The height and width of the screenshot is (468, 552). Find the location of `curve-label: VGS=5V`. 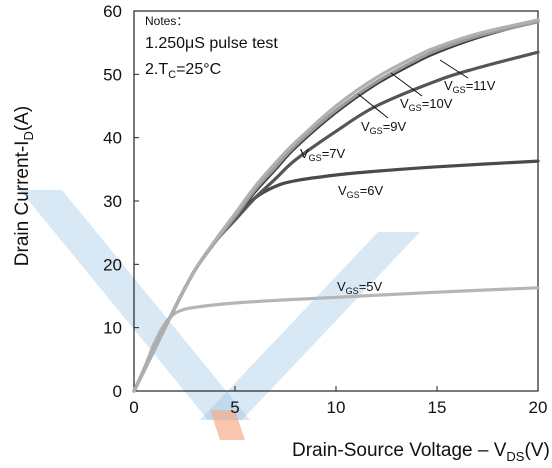

curve-label: VGS=5V is located at coordinates (360, 287).